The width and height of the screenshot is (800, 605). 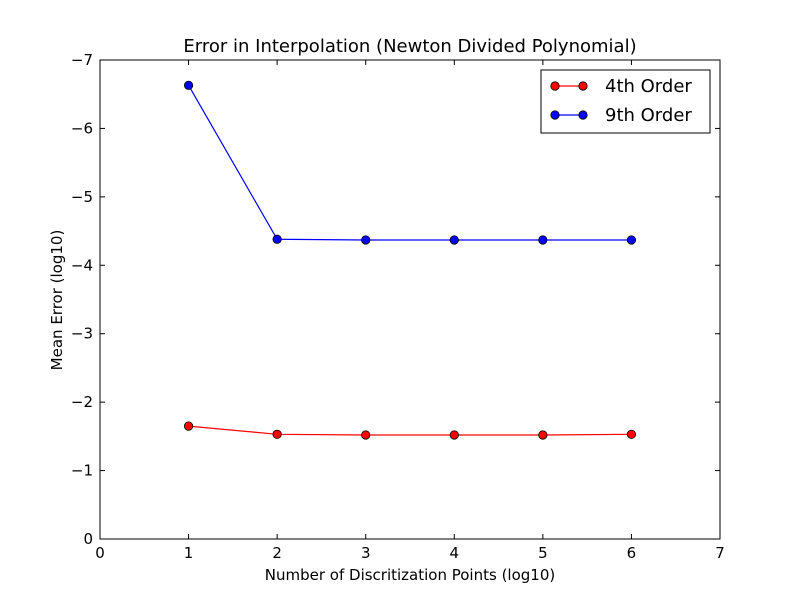 I want to click on x-tick-label: 6, so click(x=632, y=553).